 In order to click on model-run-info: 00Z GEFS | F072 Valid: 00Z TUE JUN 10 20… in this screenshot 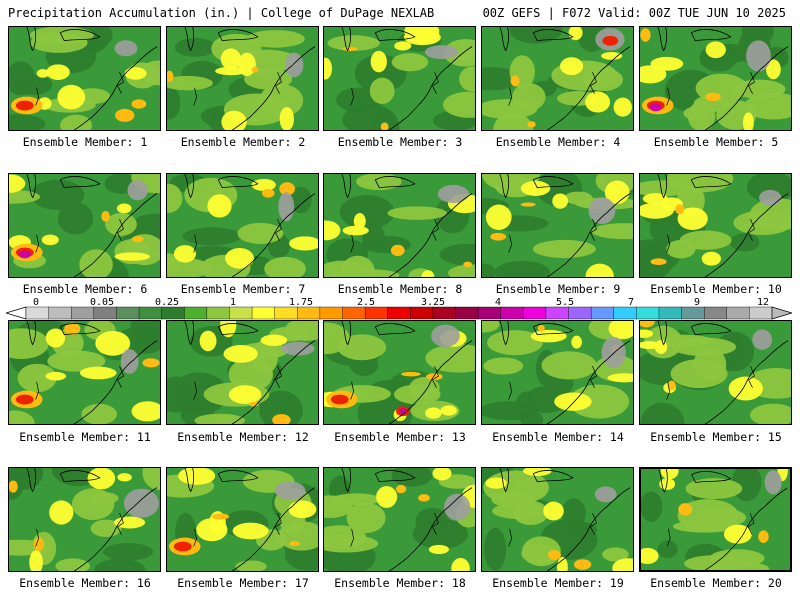, I will do `click(634, 13)`.